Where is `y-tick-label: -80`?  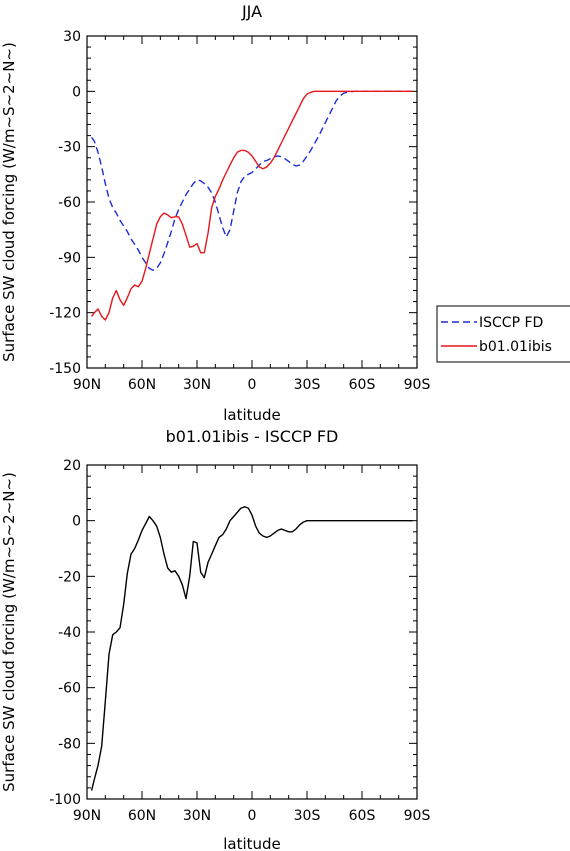
y-tick-label: -80 is located at coordinates (69, 744).